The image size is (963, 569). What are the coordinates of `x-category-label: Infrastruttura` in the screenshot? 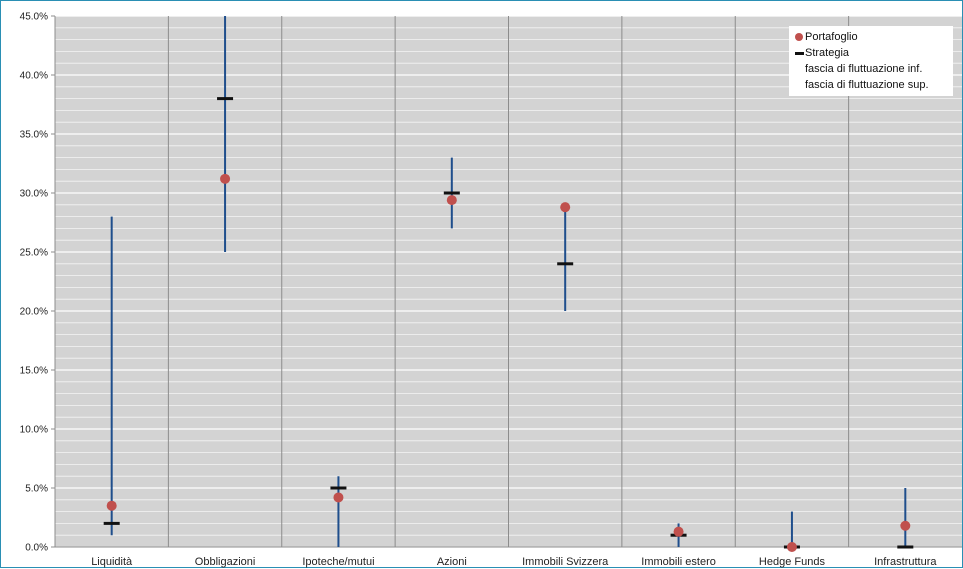 It's located at (905, 562).